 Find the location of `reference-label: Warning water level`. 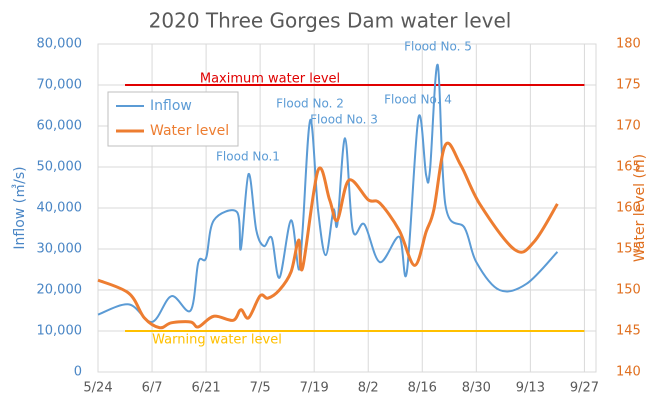

reference-label: Warning water level is located at coordinates (217, 340).